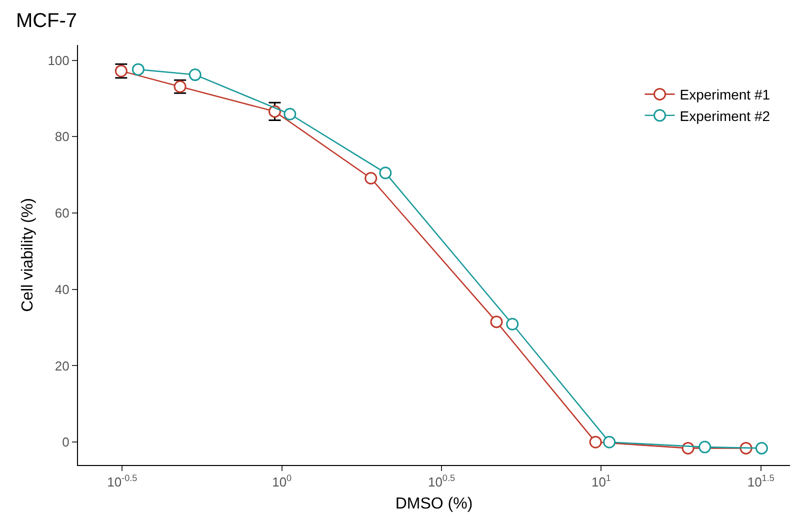 This screenshot has width=798, height=529. Describe the element at coordinates (59, 60) in the screenshot. I see `y-tick-label: 100` at that location.